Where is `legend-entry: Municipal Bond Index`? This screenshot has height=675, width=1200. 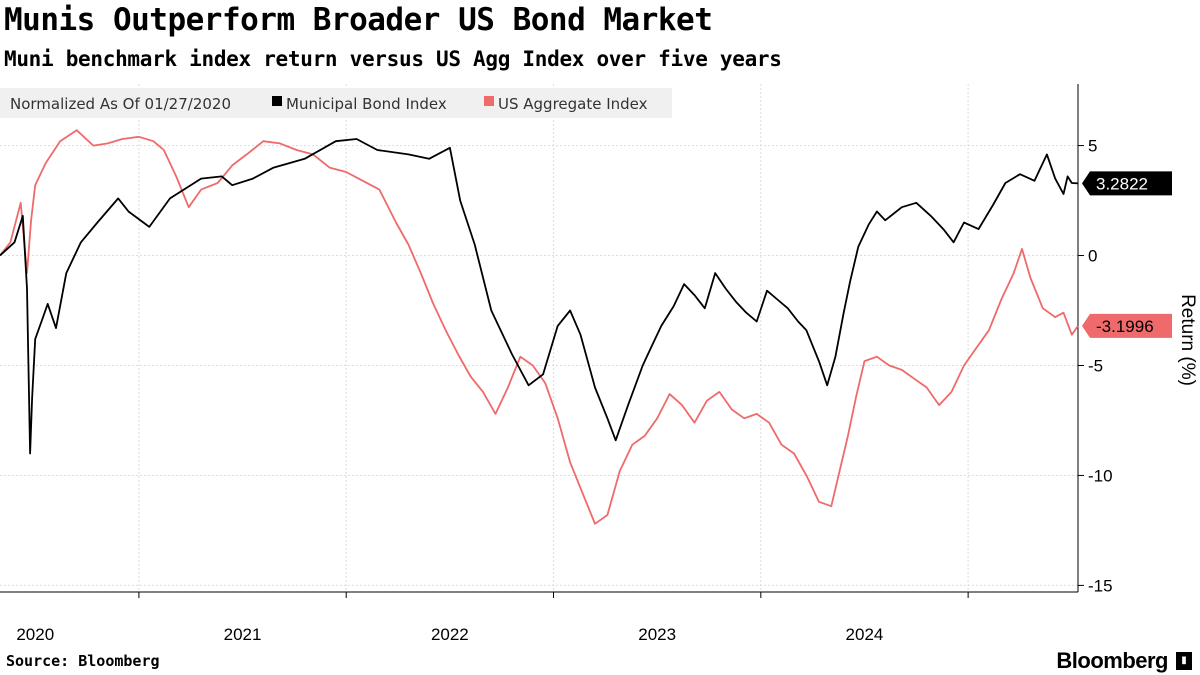
legend-entry: Municipal Bond Index is located at coordinates (366, 104).